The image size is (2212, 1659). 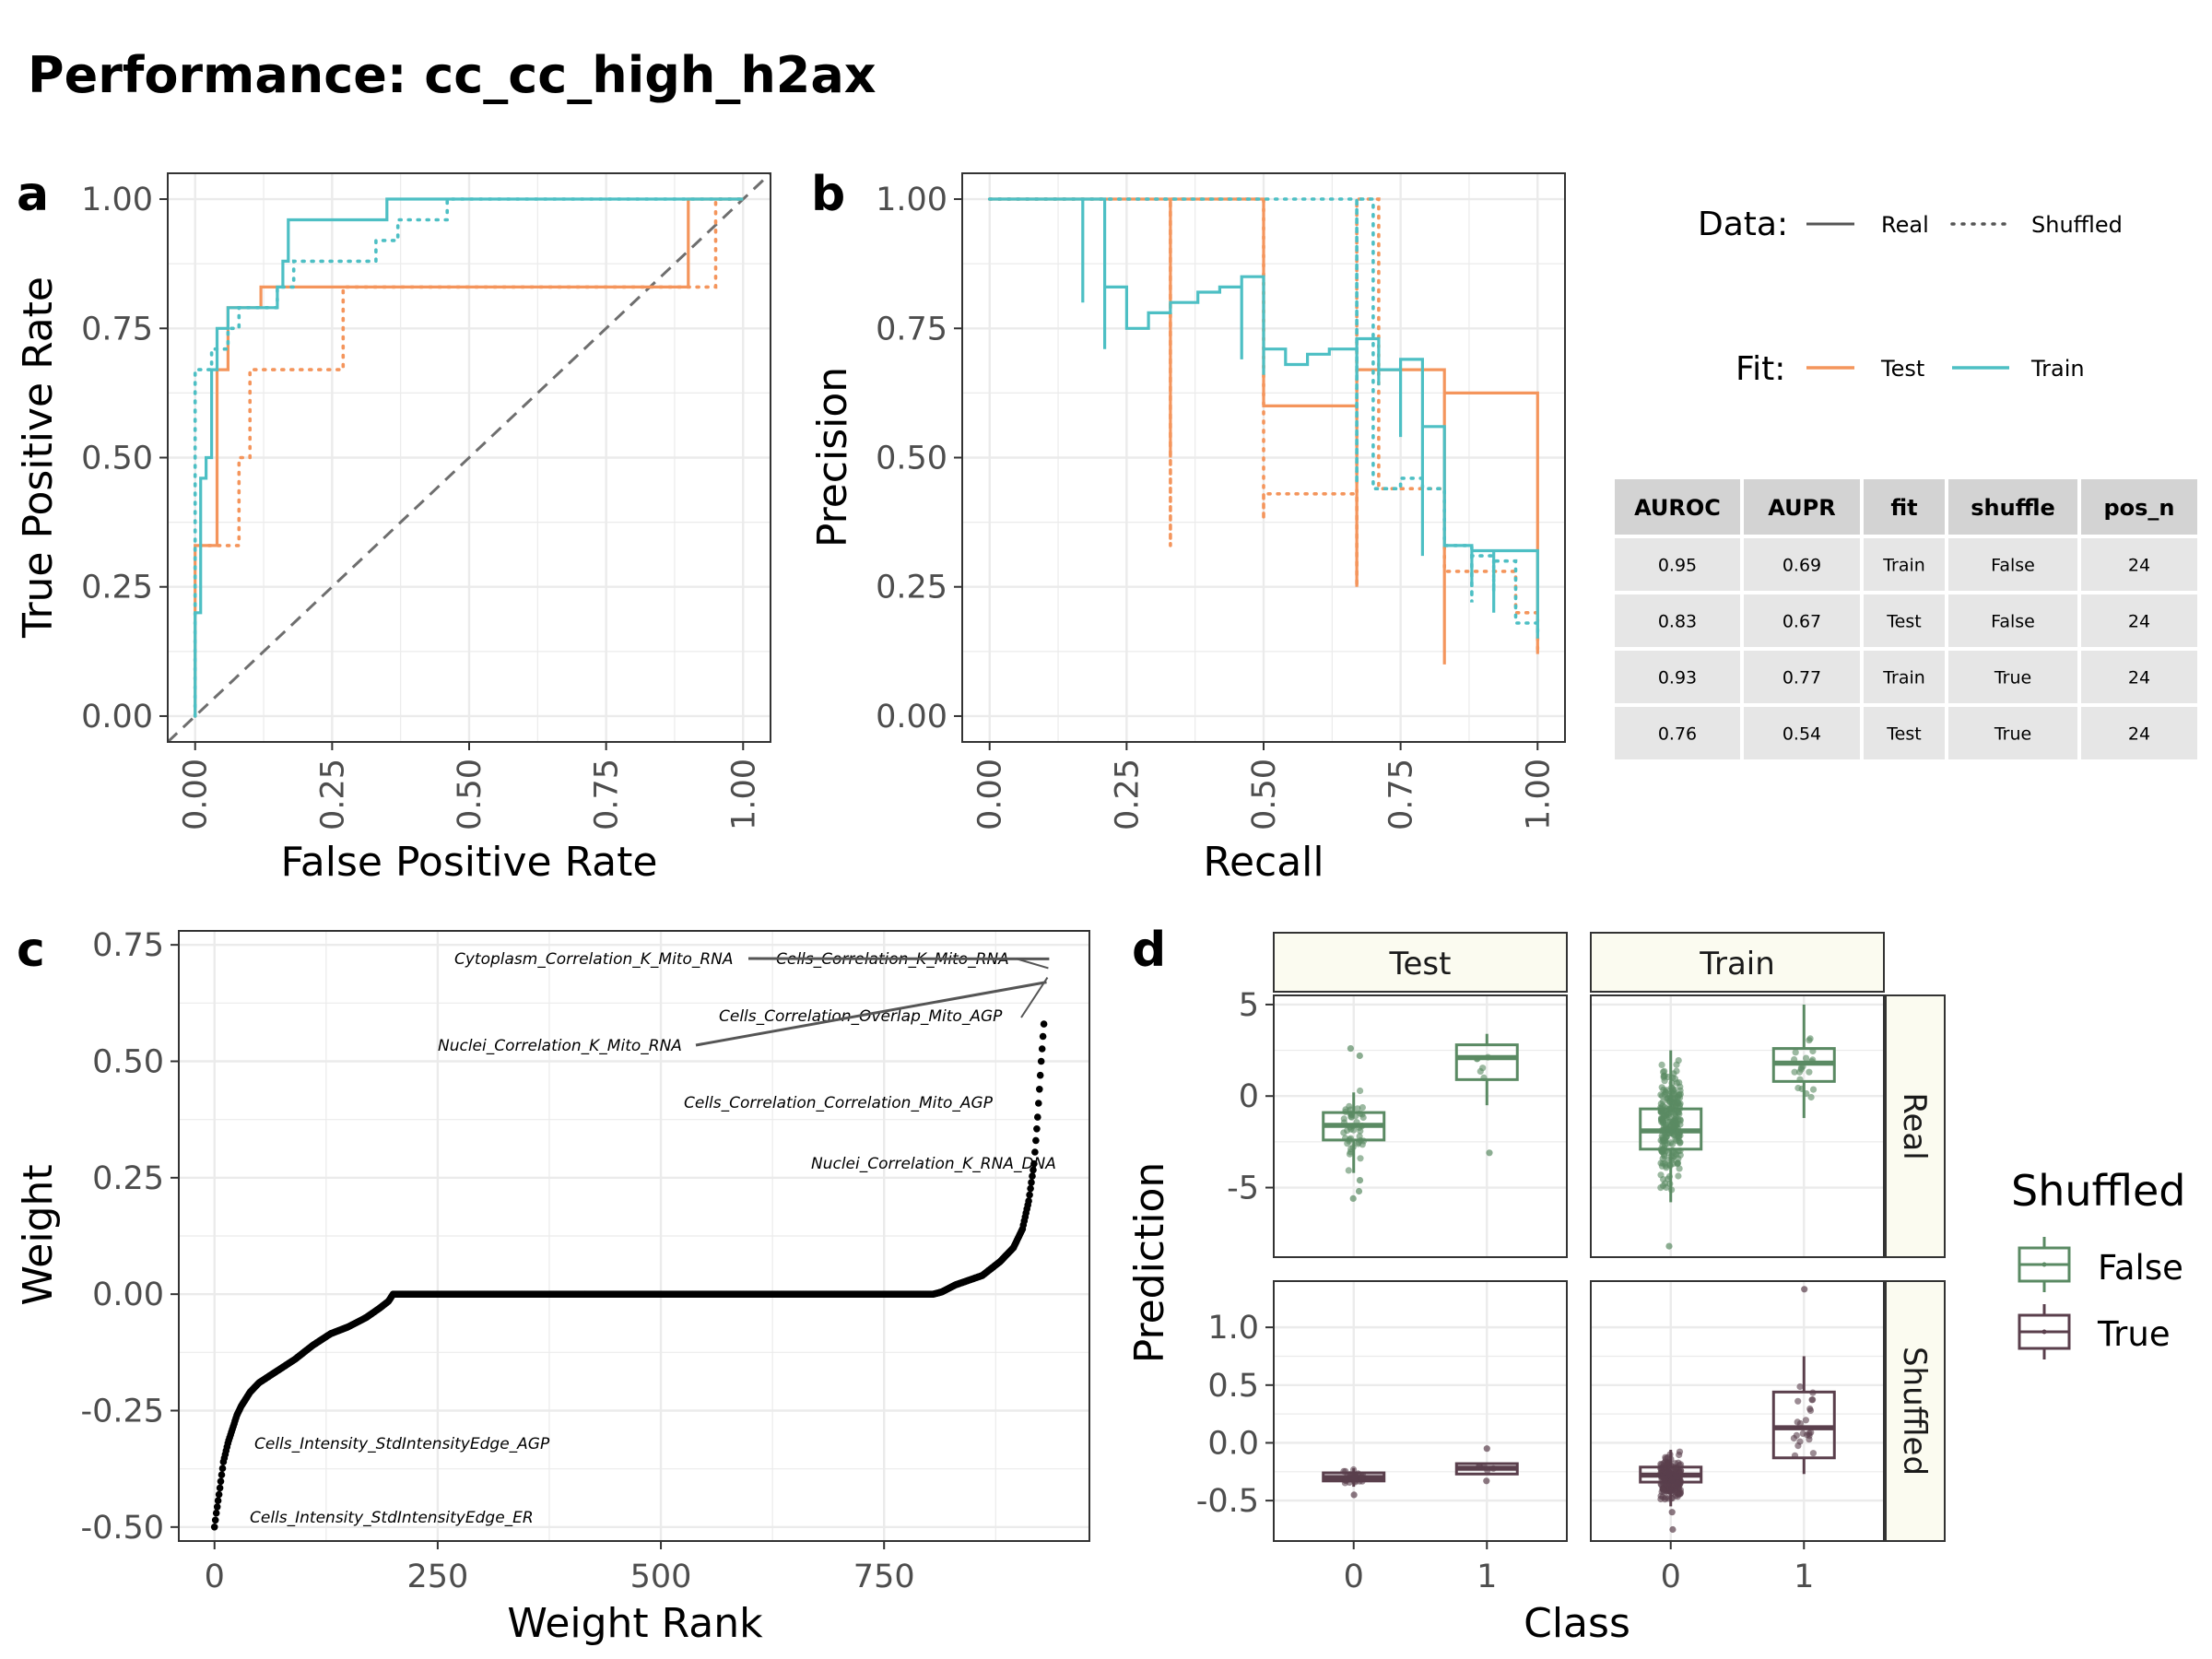 What do you see at coordinates (2012, 678) in the screenshot?
I see `table-cell-value: True` at bounding box center [2012, 678].